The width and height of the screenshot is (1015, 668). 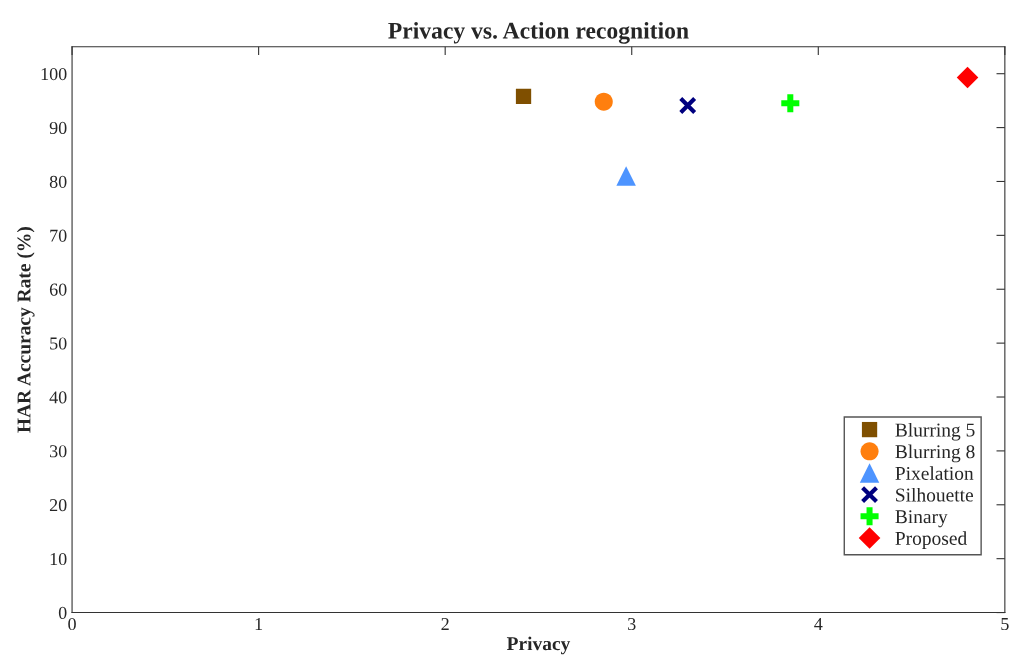 I want to click on legend-label: Silhouette, so click(x=935, y=494).